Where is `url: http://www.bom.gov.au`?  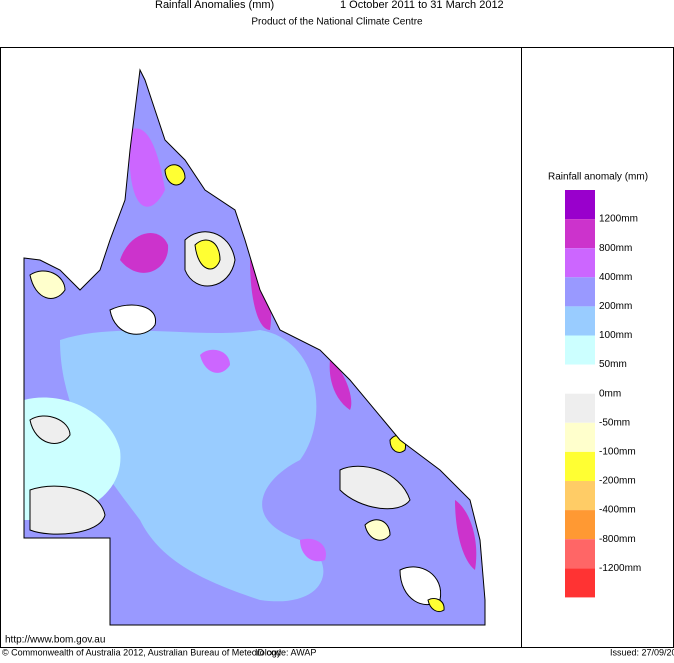
url: http://www.bom.gov.au is located at coordinates (55, 640).